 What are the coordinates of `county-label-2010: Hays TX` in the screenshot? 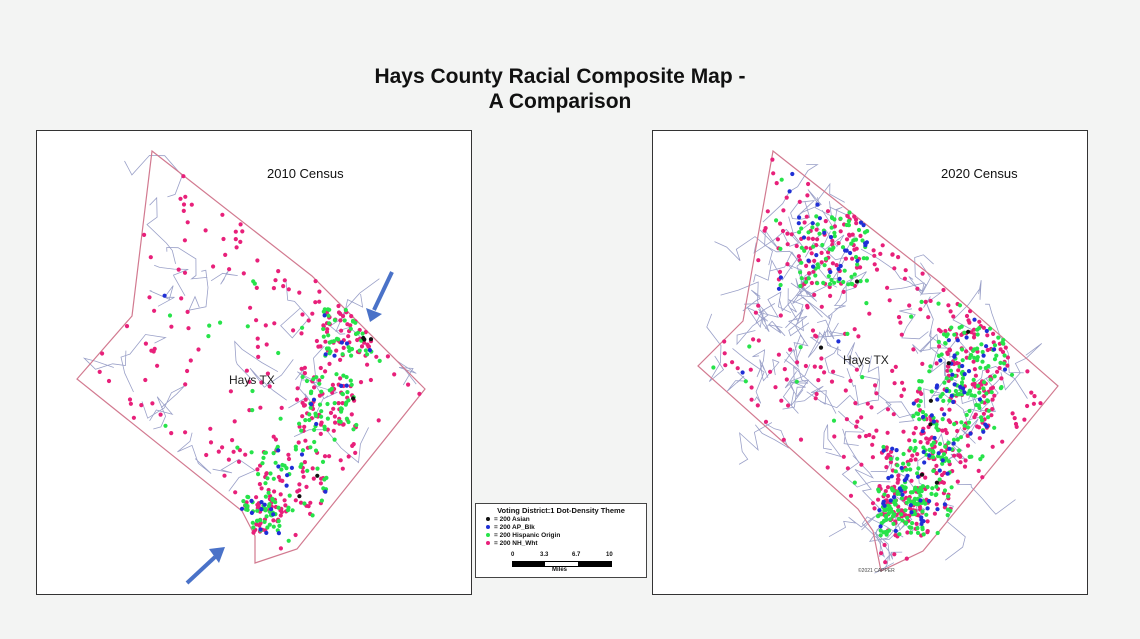 It's located at (252, 380).